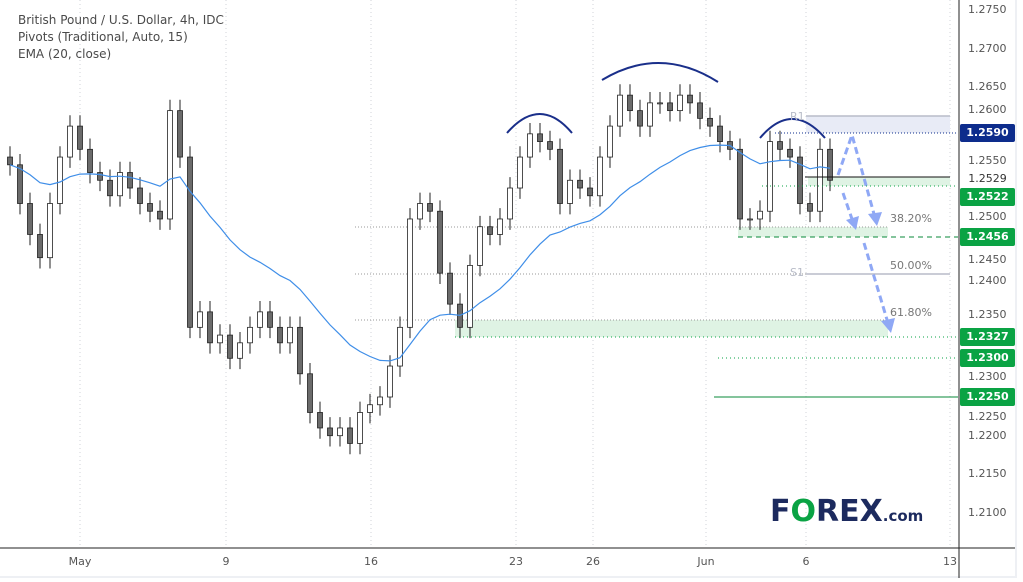 Image resolution: width=1023 pixels, height=582 pixels. What do you see at coordinates (987, 197) in the screenshot?
I see `price-label-12522: 1.2522` at bounding box center [987, 197].